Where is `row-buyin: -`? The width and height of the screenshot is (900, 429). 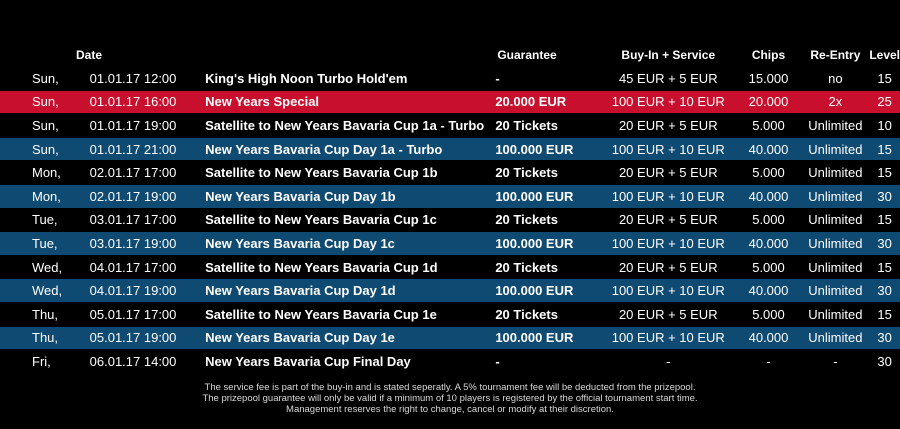
row-buyin: - is located at coordinates (668, 361).